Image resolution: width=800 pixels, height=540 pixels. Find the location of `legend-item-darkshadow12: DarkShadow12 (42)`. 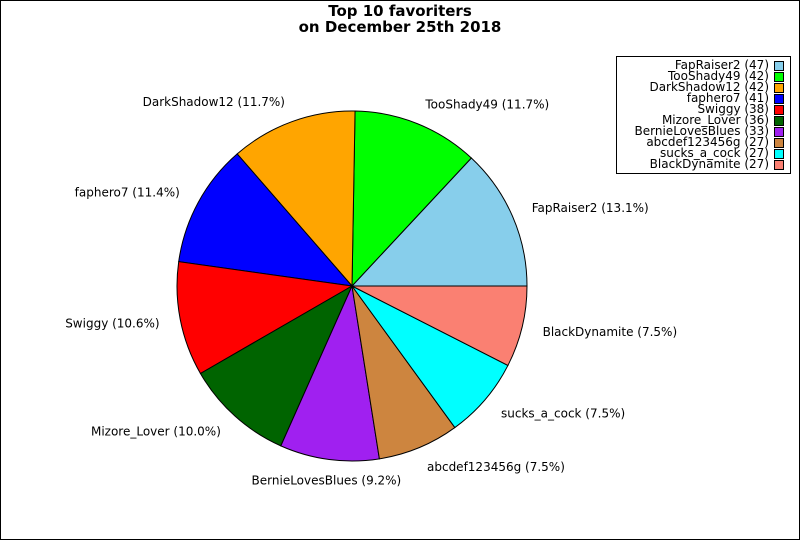

legend-item-darkshadow12: DarkShadow12 (42) is located at coordinates (716, 87).